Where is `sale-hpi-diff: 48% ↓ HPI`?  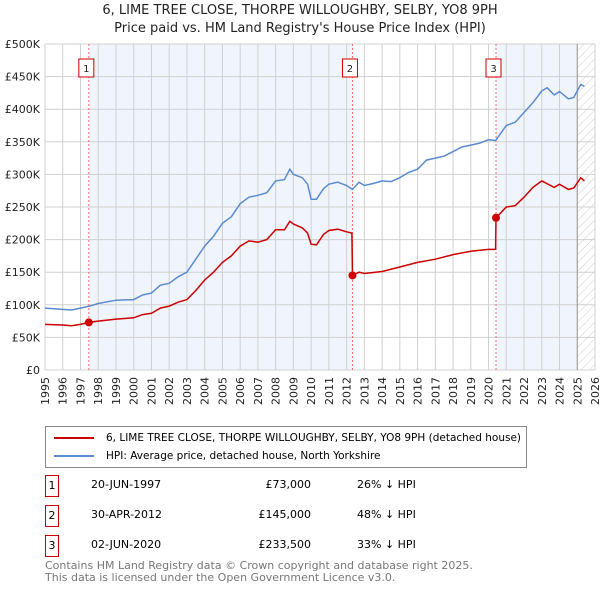 sale-hpi-diff: 48% ↓ HPI is located at coordinates (386, 514).